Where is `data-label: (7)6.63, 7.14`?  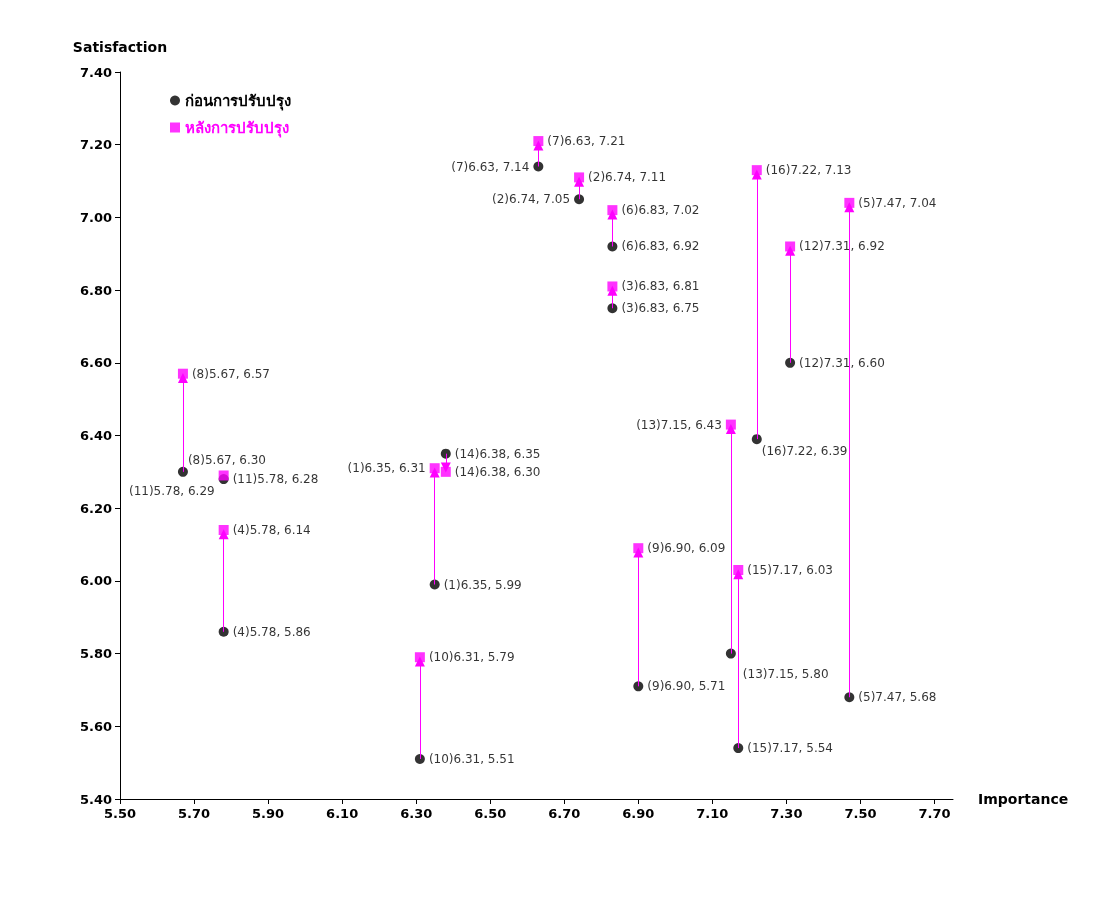 data-label: (7)6.63, 7.14 is located at coordinates (490, 166).